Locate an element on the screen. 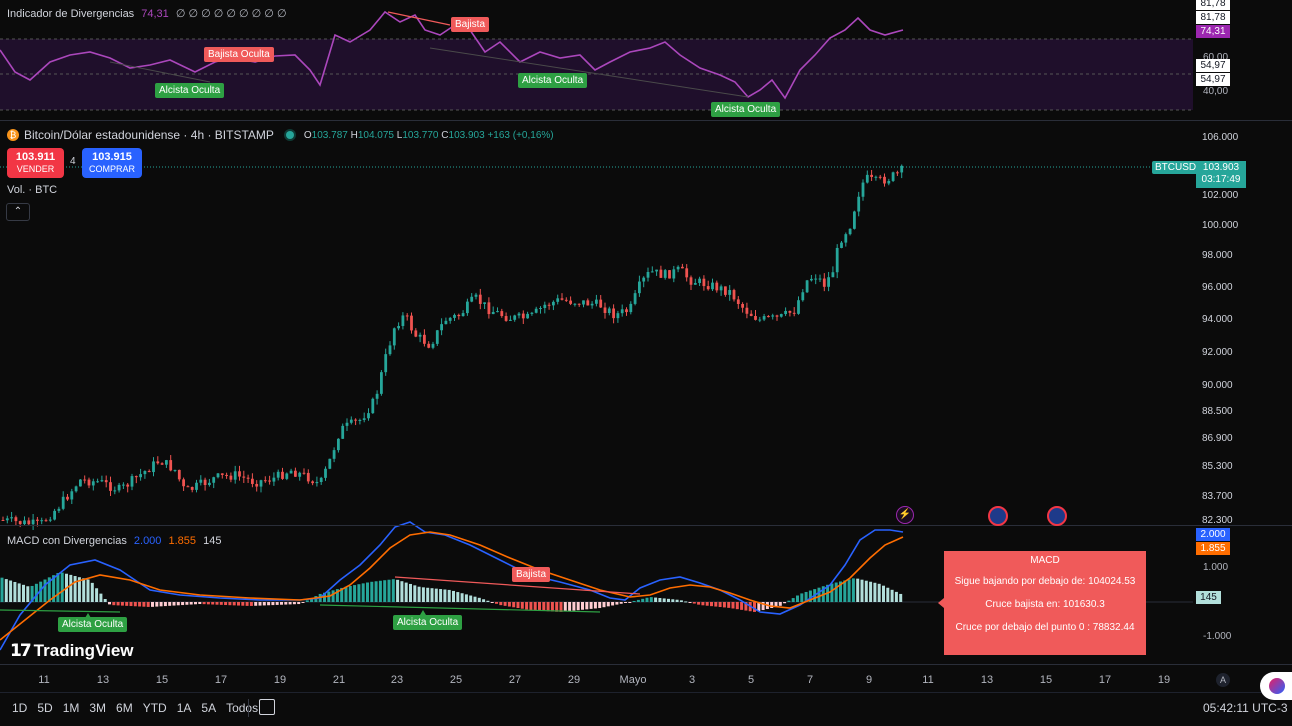  timeframe-5d: 5D is located at coordinates (45, 708).